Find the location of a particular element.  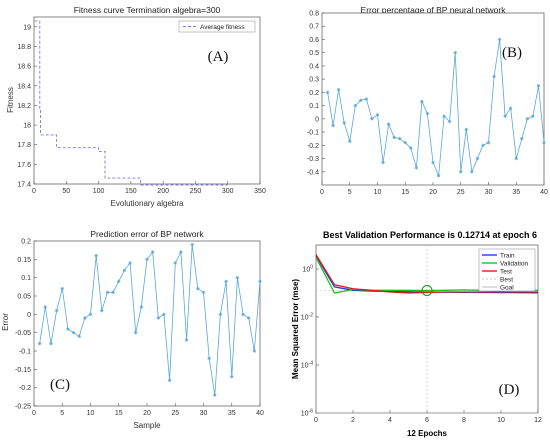

panel-d-ytick-label: 10⁰ is located at coordinates (307, 269).